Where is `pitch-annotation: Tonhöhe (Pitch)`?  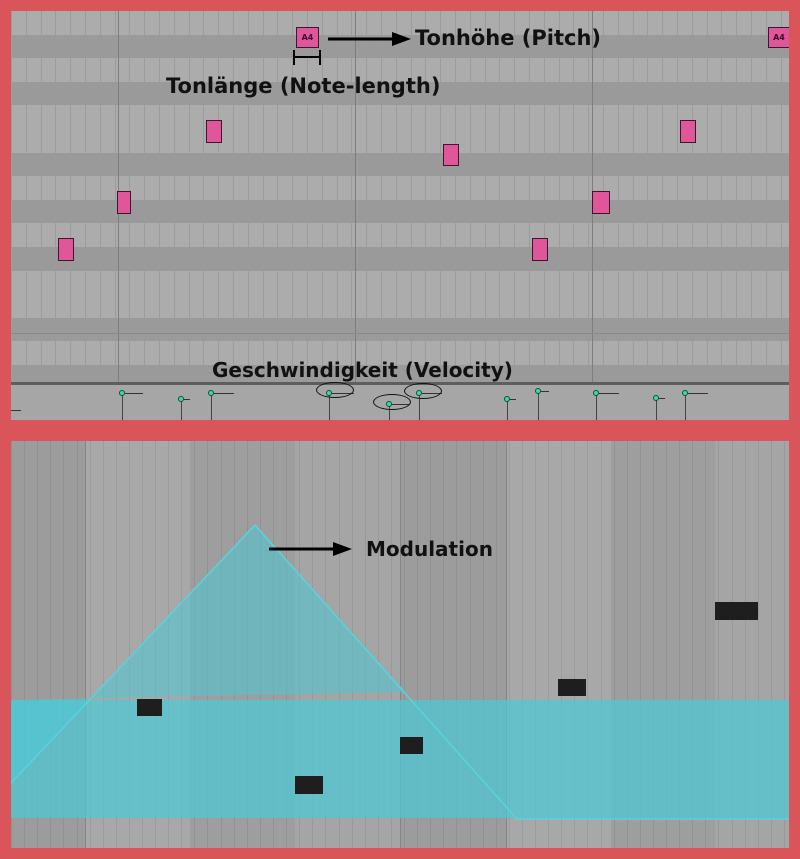 pitch-annotation: Tonhöhe (Pitch) is located at coordinates (508, 38).